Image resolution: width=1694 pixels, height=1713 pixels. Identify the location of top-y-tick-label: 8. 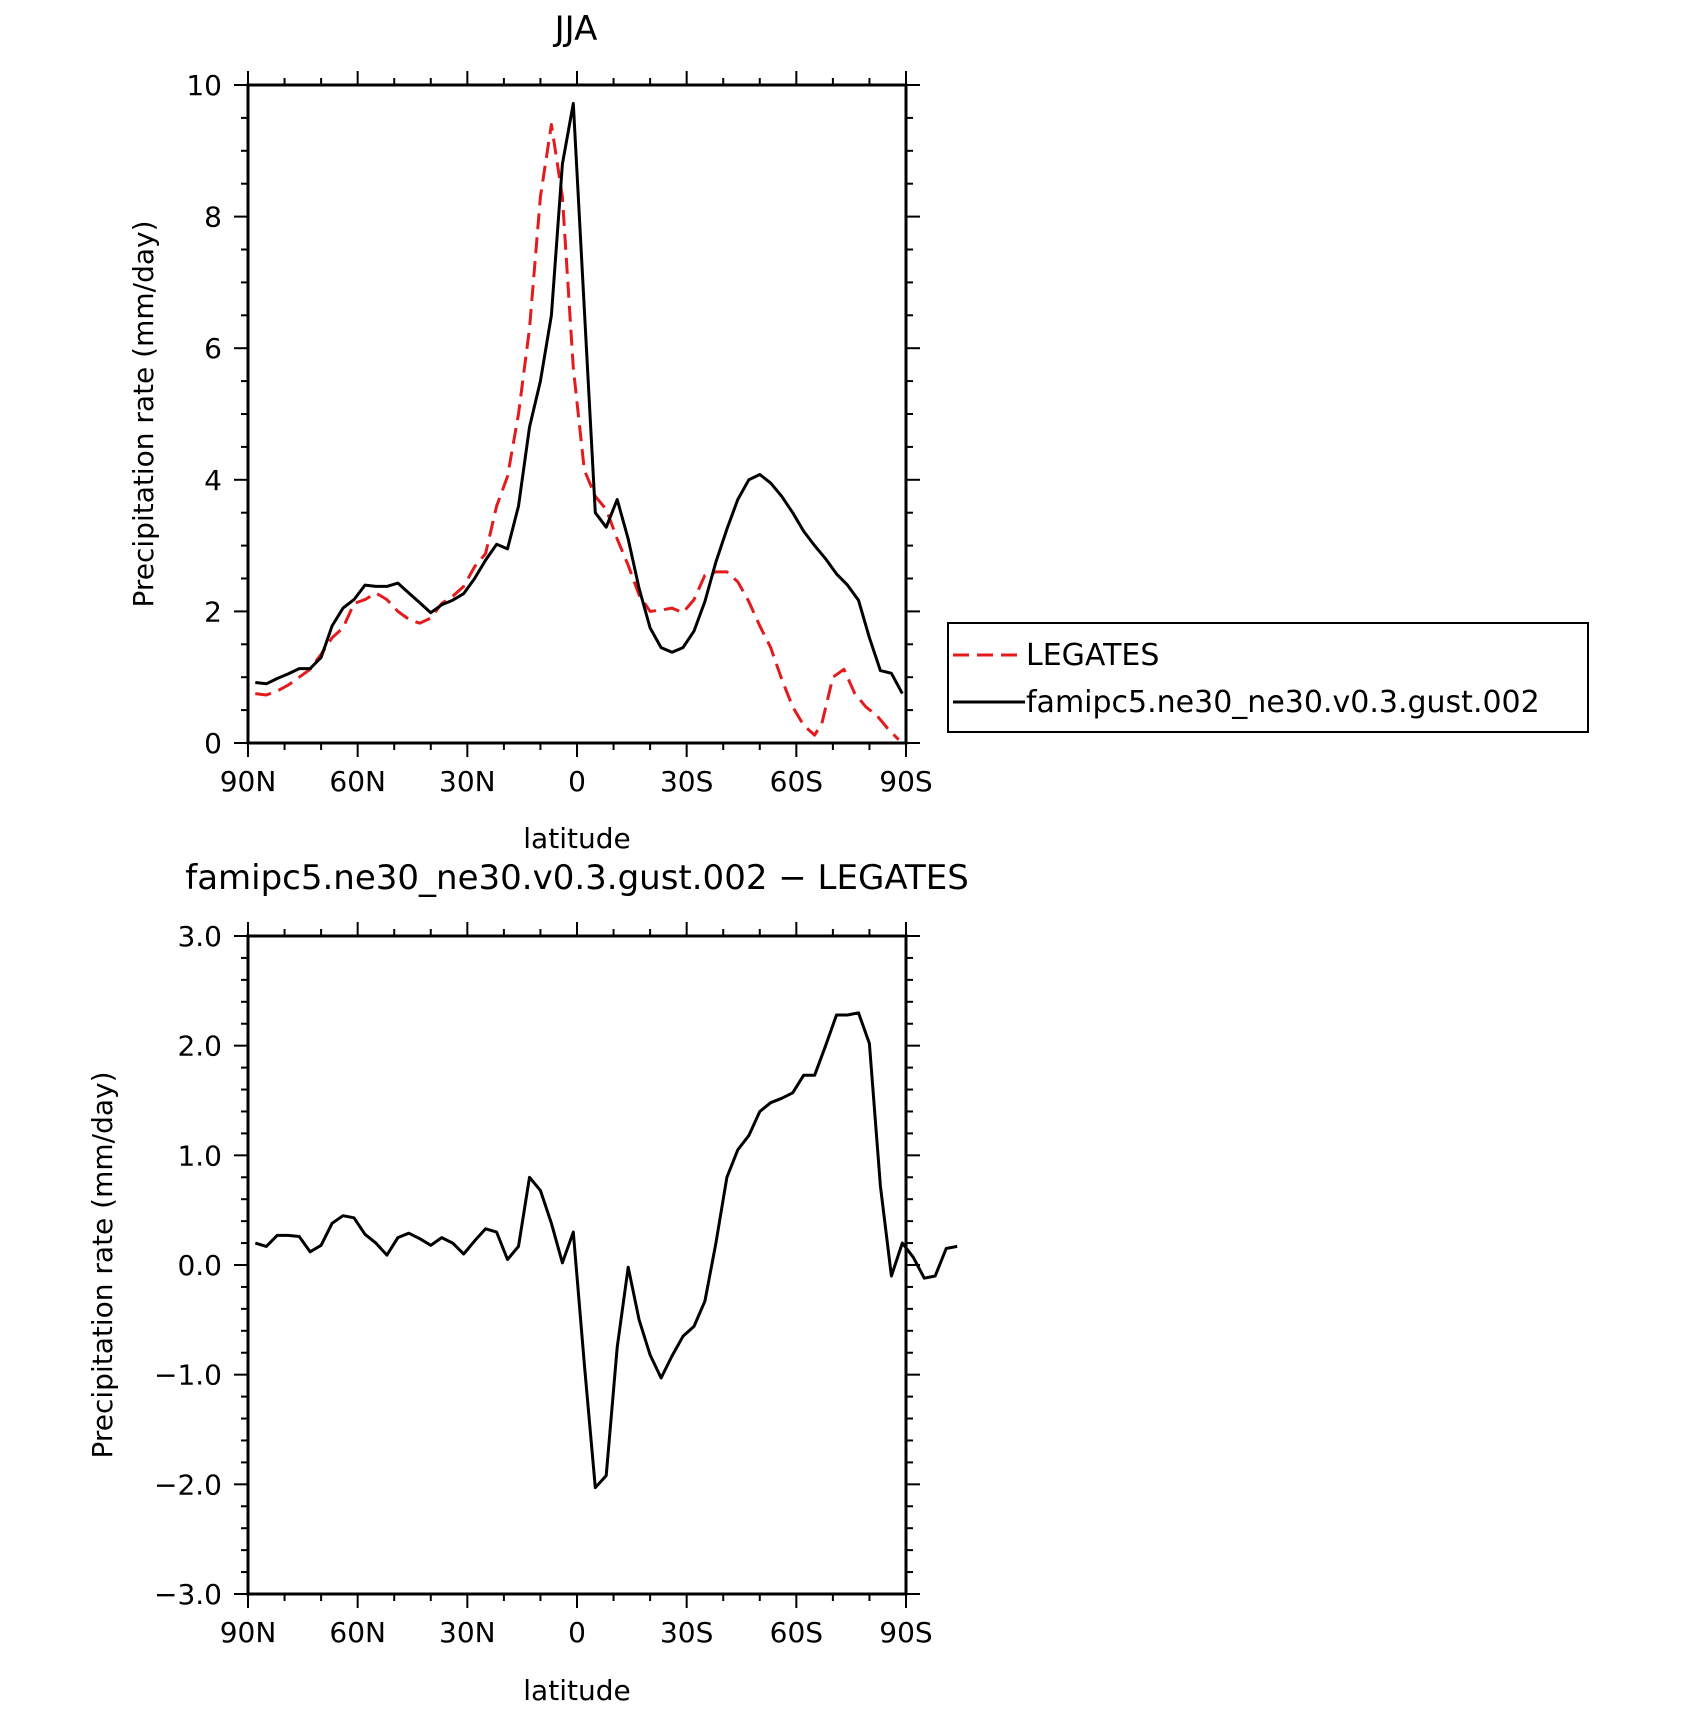
(213, 217).